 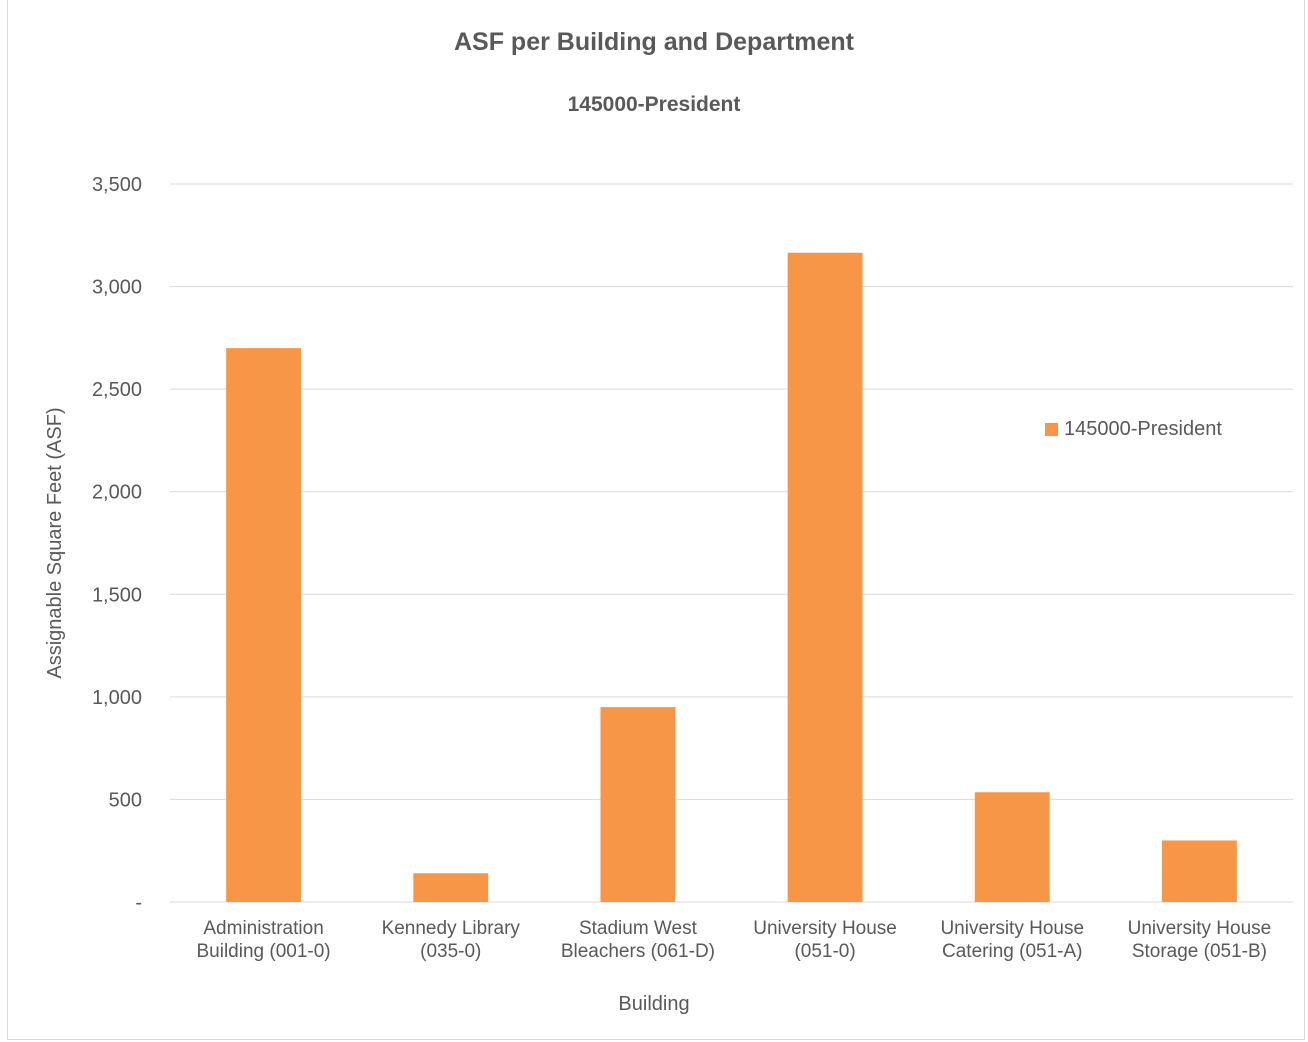 What do you see at coordinates (117, 544) in the screenshot?
I see `y-axis-ticks: - 500 1,000 1,500 2,000 2,500 3,000 3,500` at bounding box center [117, 544].